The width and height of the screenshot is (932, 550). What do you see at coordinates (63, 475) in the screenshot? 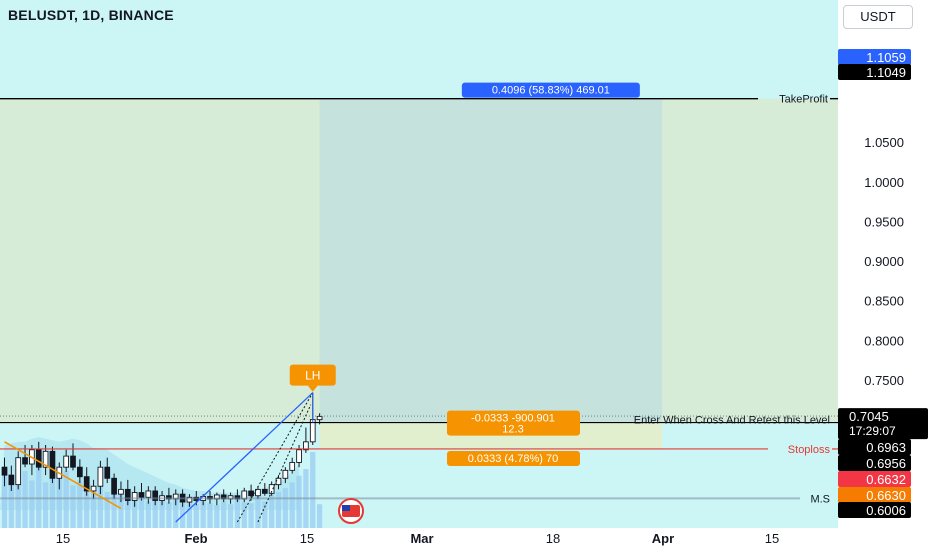
I see `orange-trend-line` at bounding box center [63, 475].